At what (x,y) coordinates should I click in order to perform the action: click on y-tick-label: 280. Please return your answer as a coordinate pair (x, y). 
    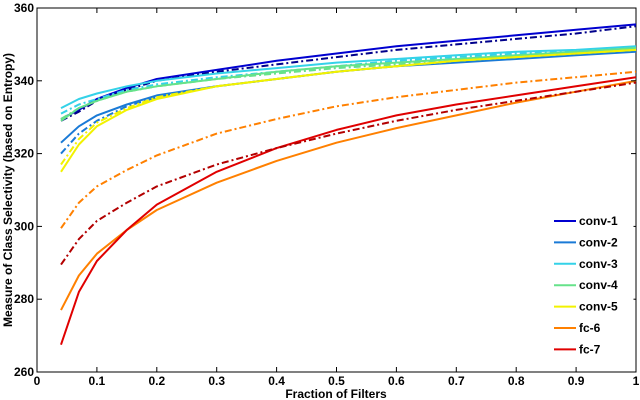
    Looking at the image, I should click on (24, 299).